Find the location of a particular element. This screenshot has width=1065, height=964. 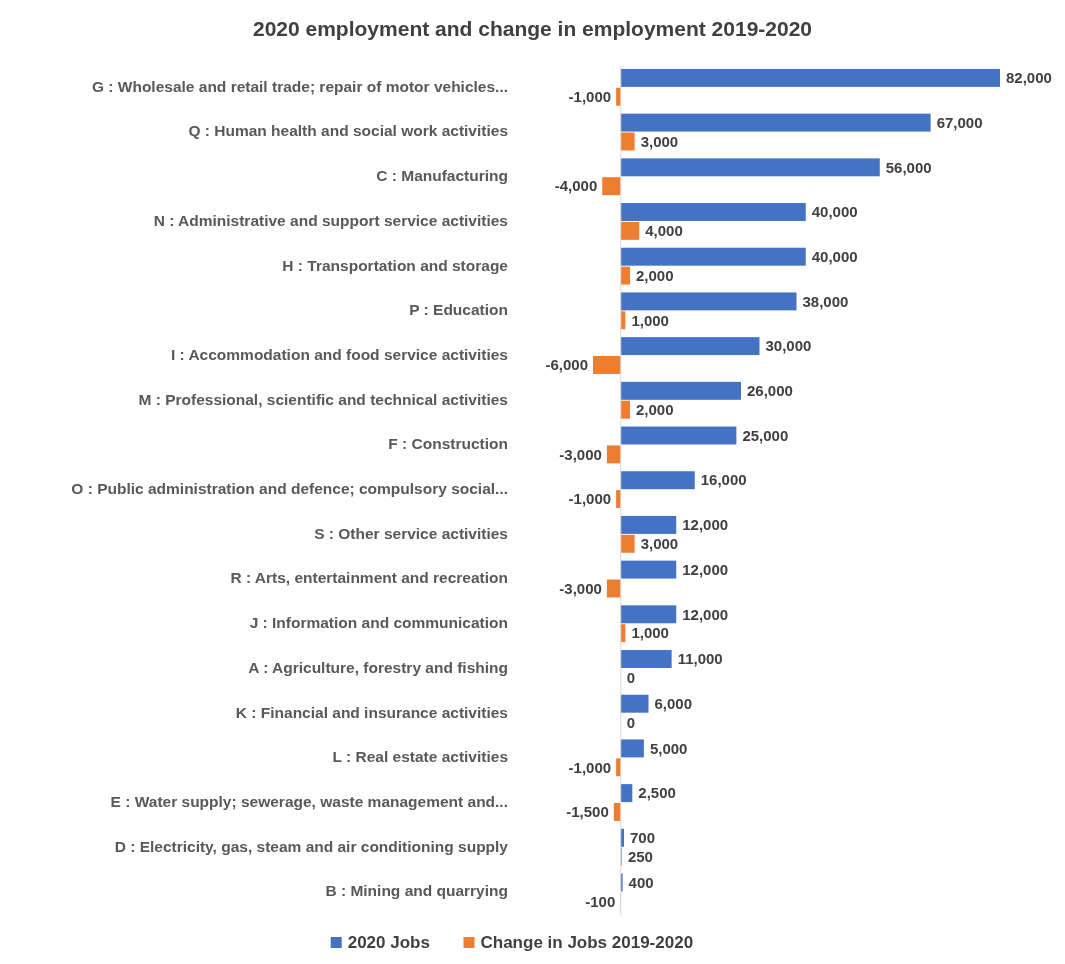

data-label: 2,500 is located at coordinates (657, 793).